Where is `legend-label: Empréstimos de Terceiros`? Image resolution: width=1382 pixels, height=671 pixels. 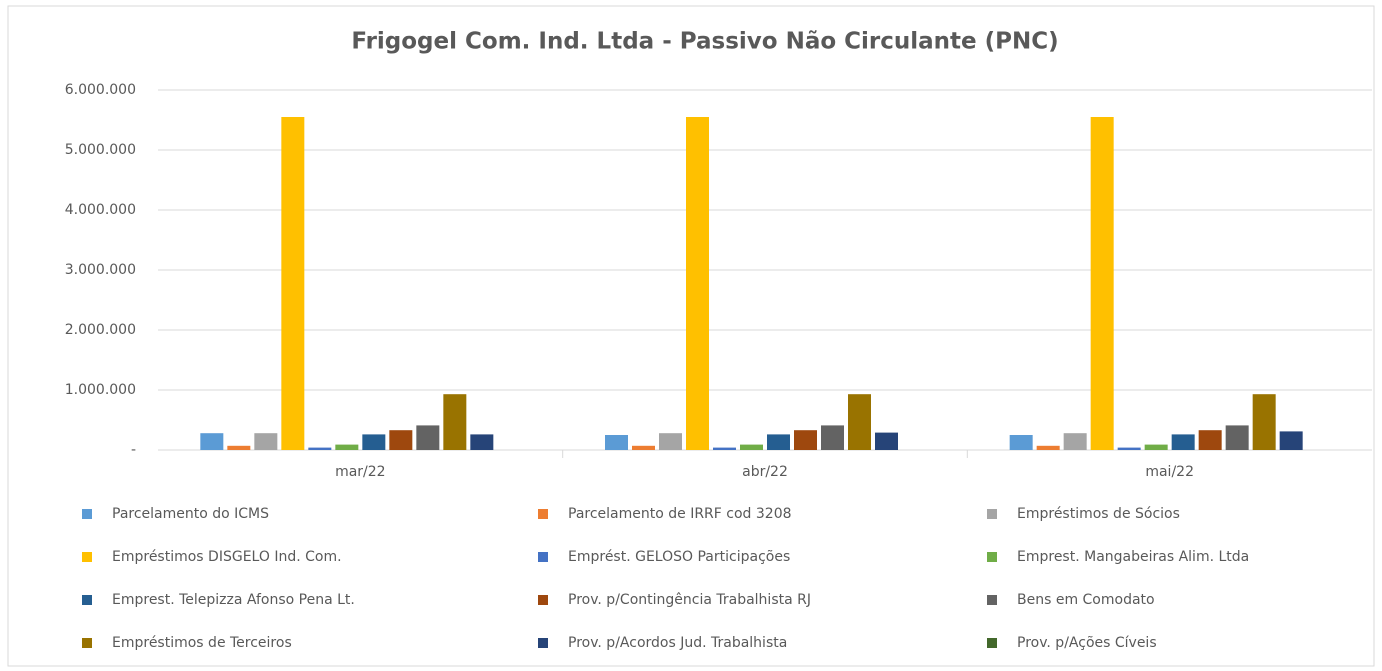 legend-label: Empréstimos de Terceiros is located at coordinates (202, 643).